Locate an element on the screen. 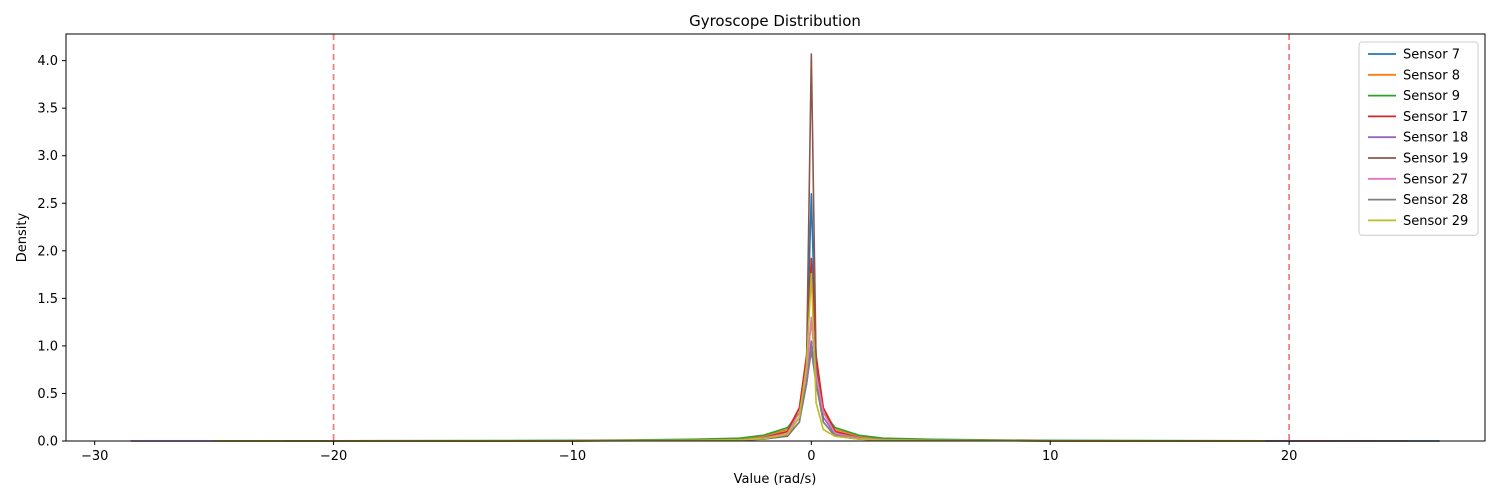 The image size is (1500, 500). legend-label: Sensor 28 is located at coordinates (1435, 200).